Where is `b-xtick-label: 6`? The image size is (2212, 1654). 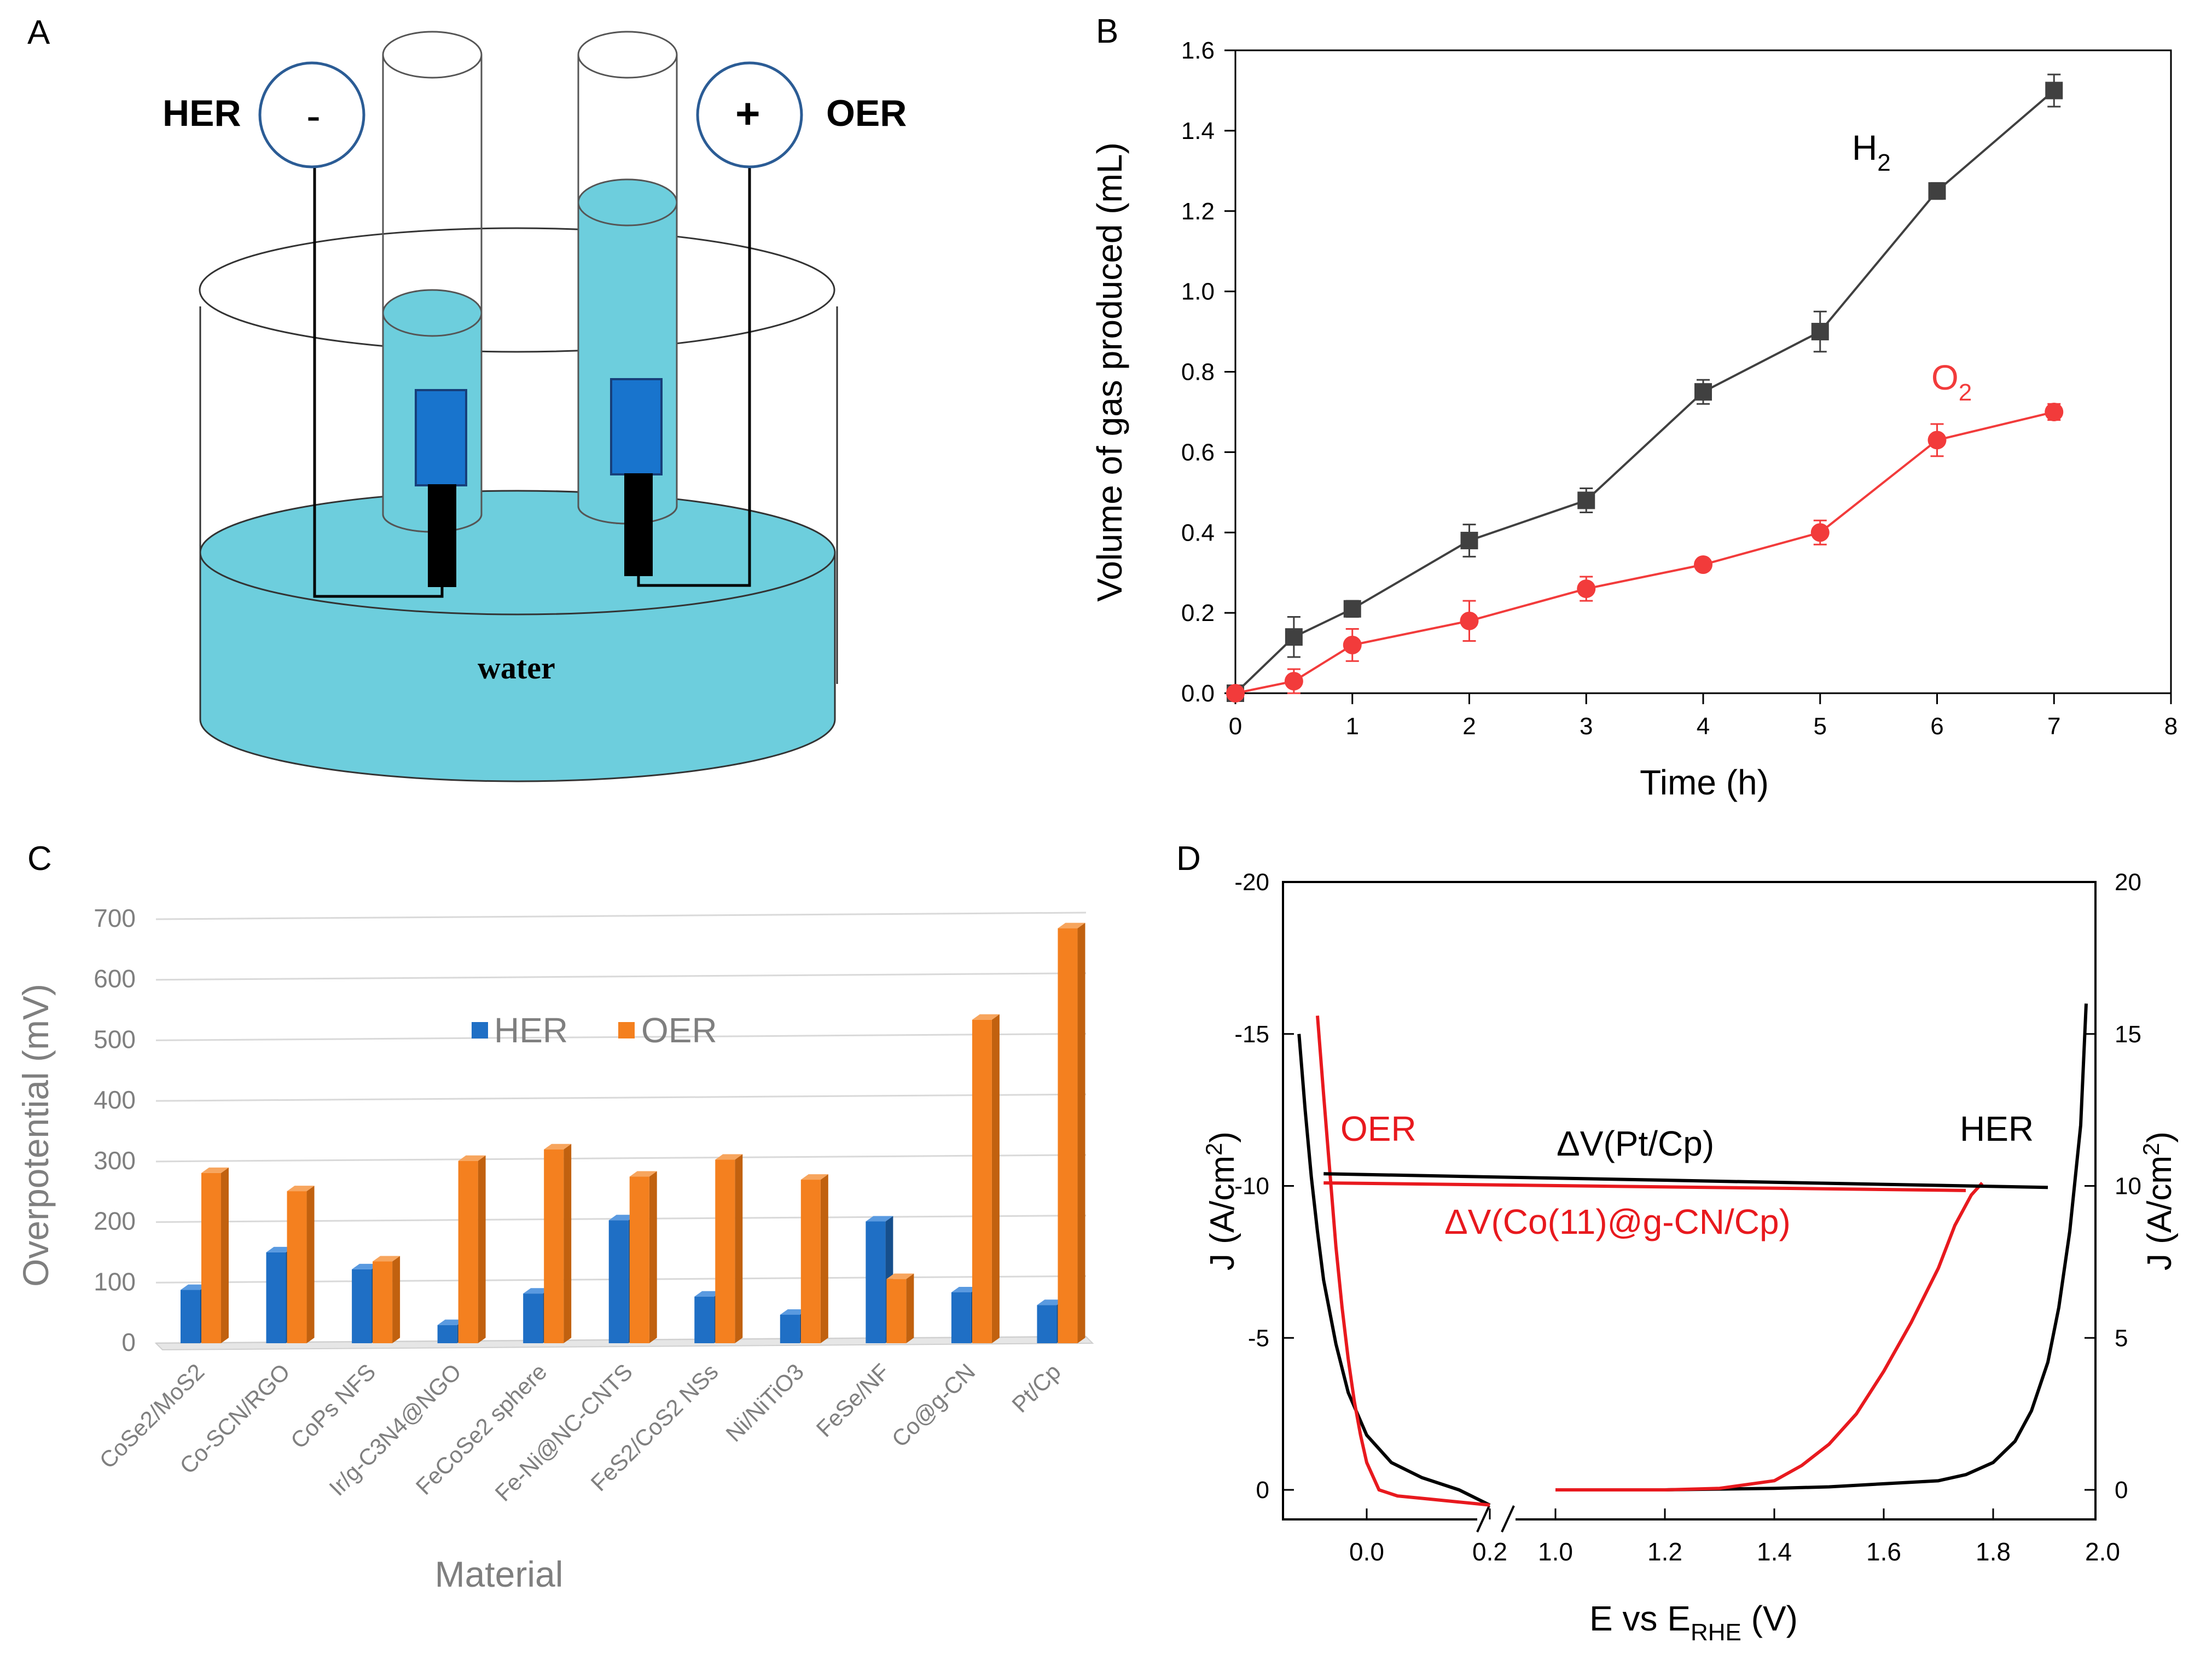 b-xtick-label: 6 is located at coordinates (1936, 726).